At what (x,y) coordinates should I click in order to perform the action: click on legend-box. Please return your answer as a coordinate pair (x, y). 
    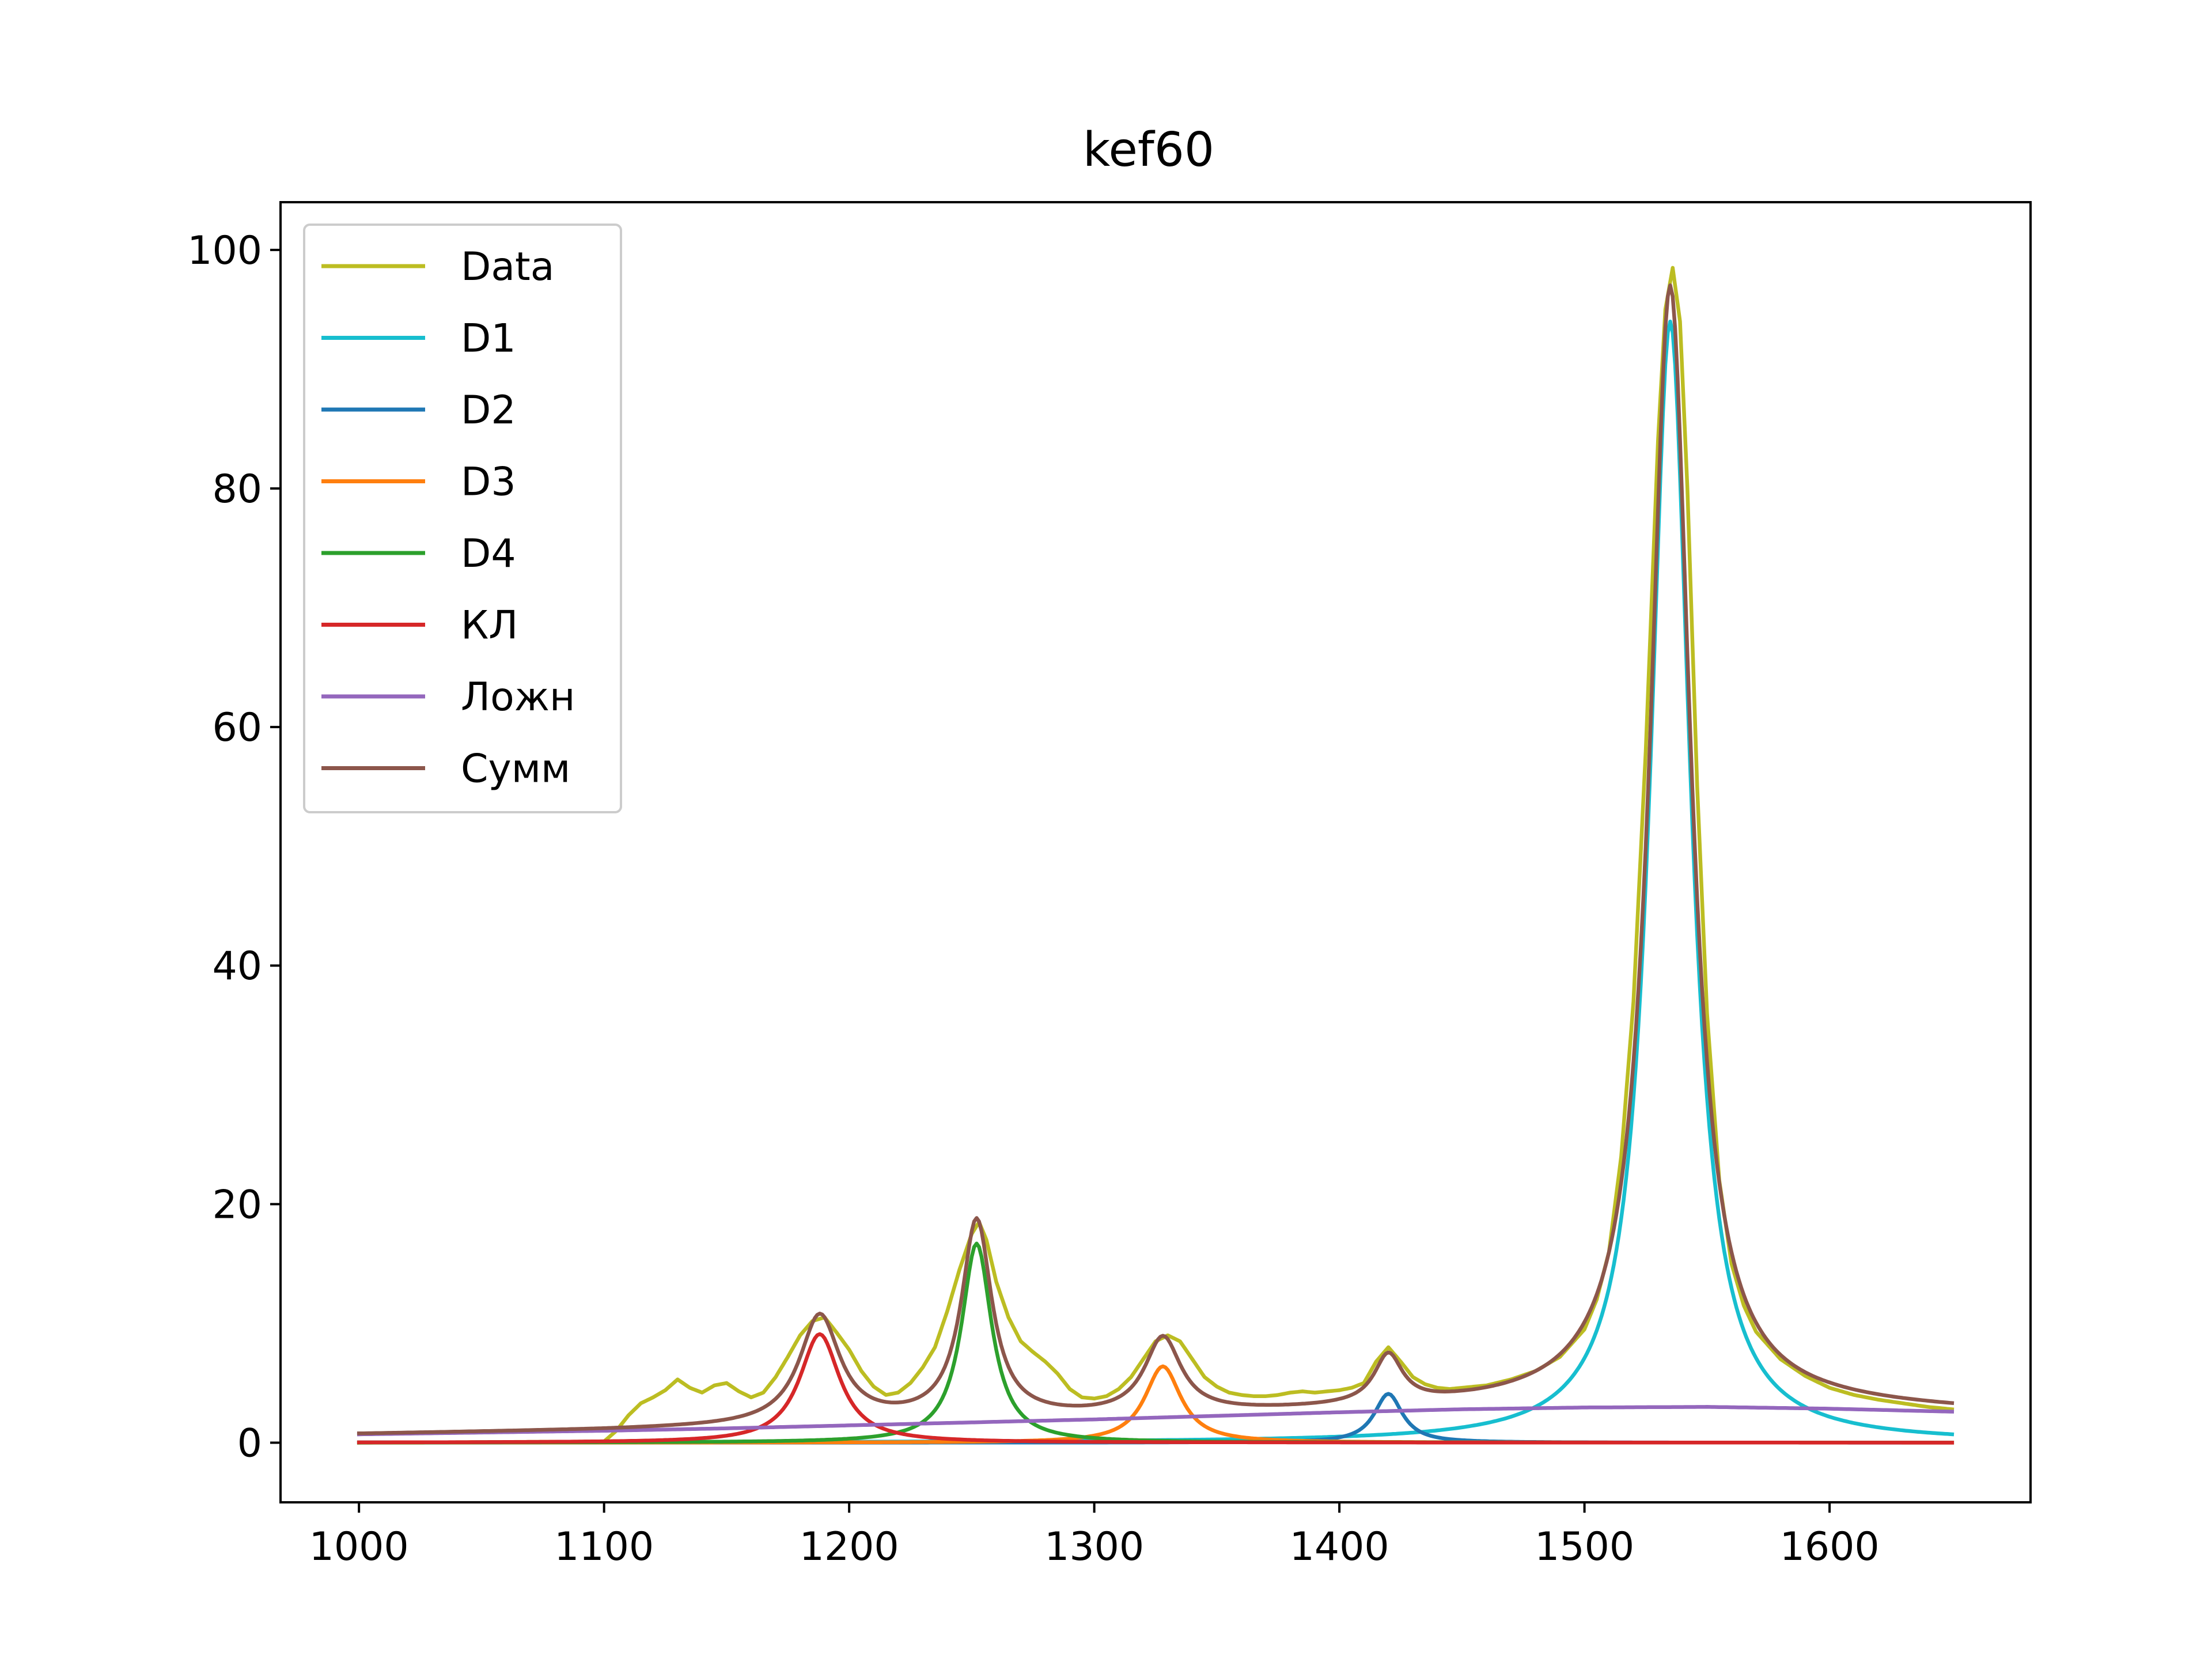
    Looking at the image, I should click on (462, 518).